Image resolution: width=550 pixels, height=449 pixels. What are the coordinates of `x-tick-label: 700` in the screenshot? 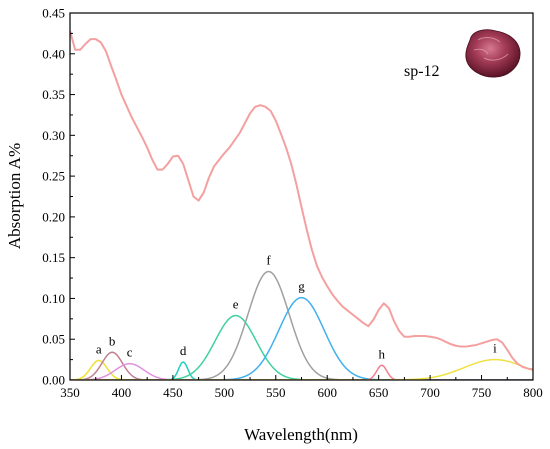 It's located at (430, 392).